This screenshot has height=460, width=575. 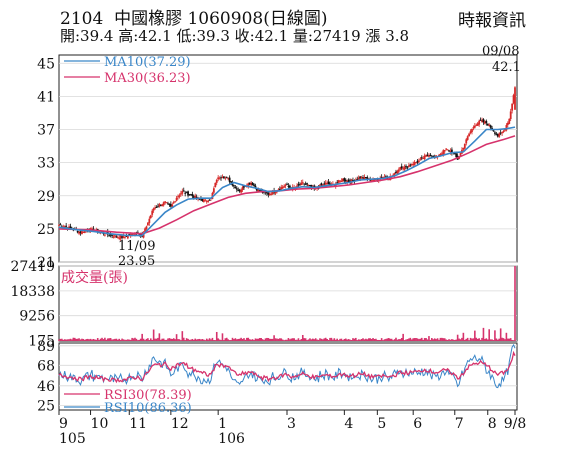 I want to click on x-tick-label: 6, so click(x=417, y=424).